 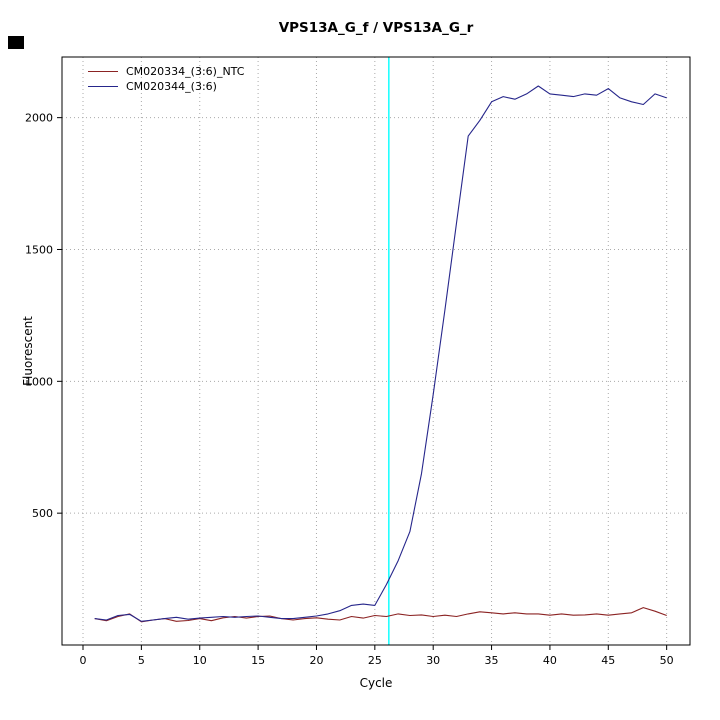 I want to click on legend-line-ntc-icon, so click(x=103, y=71).